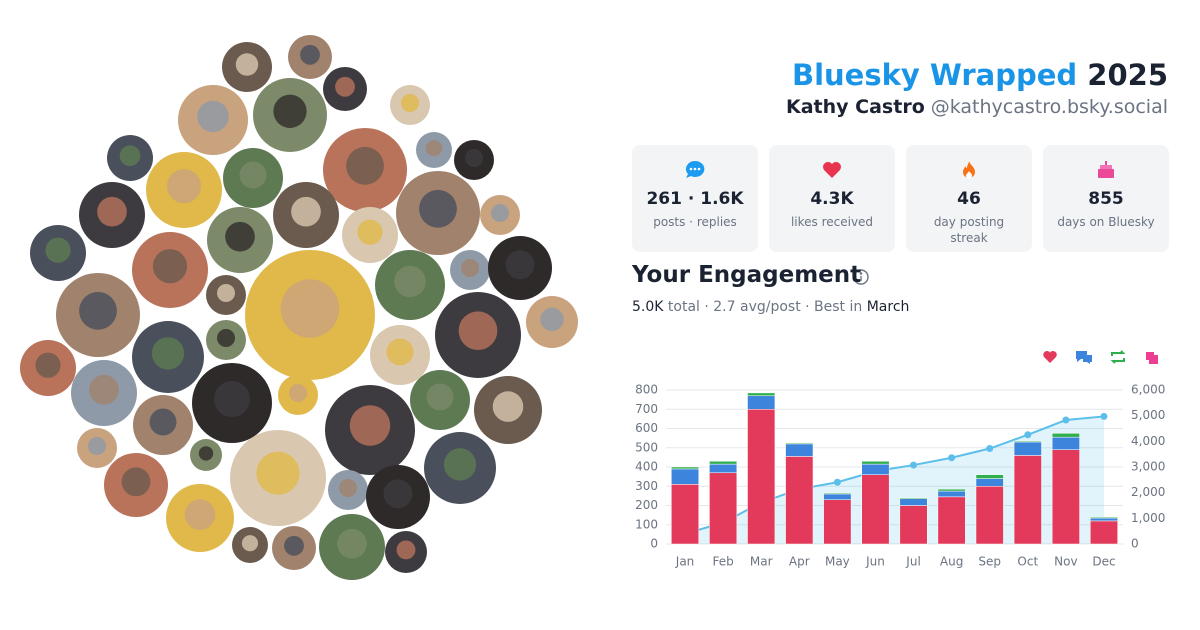 The image size is (1200, 630). Describe the element at coordinates (1050, 357) in the screenshot. I see `legend-like-icon` at that location.